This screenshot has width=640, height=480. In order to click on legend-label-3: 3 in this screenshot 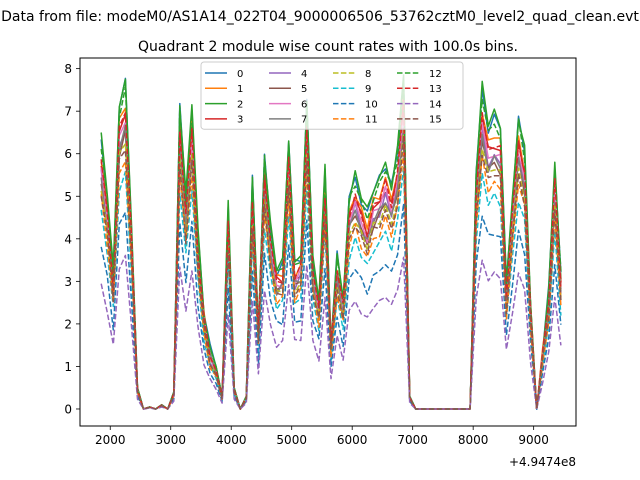, I will do `click(240, 120)`.